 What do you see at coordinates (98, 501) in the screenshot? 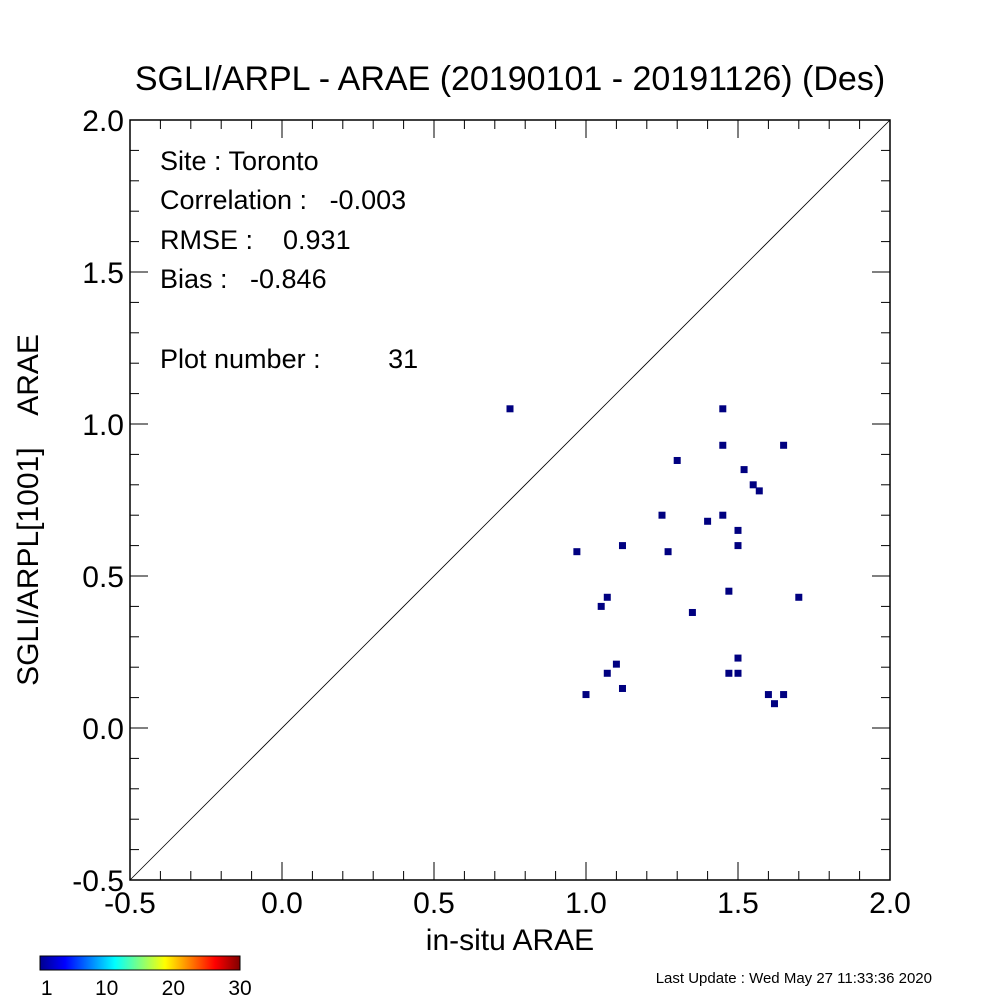
I see `y-tick-labels: -0.5 0.0 0.5 1.0 1.5 2.0` at bounding box center [98, 501].